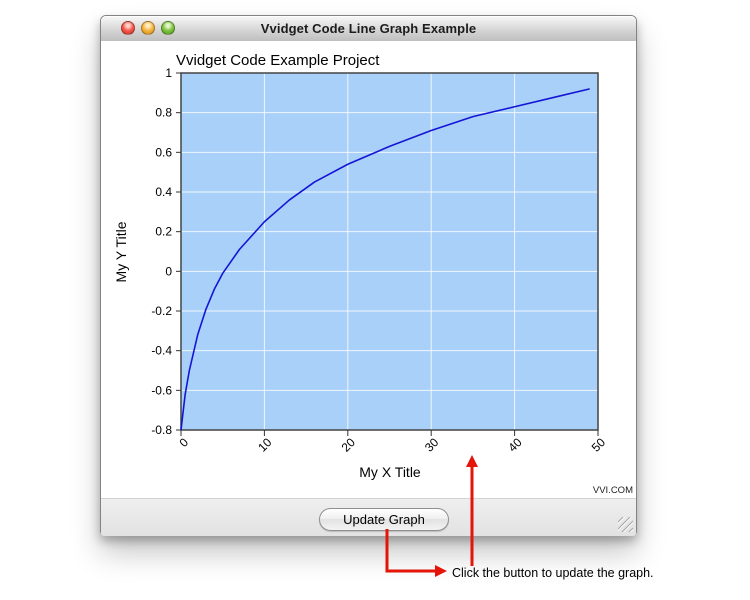 This screenshot has width=750, height=600. Describe the element at coordinates (613, 490) in the screenshot. I see `watermark: VVI.COM` at that location.